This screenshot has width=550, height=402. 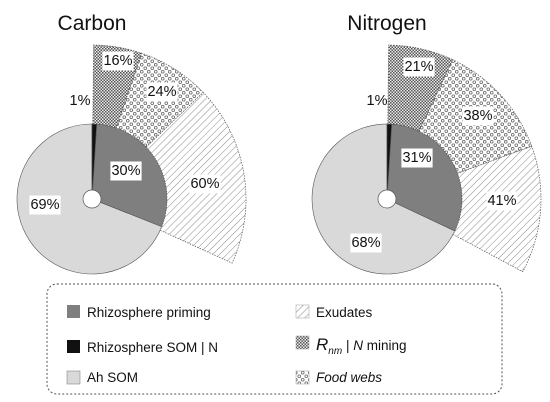 What do you see at coordinates (73, 311) in the screenshot?
I see `legend-swatch-rhizosphere-priming` at bounding box center [73, 311].